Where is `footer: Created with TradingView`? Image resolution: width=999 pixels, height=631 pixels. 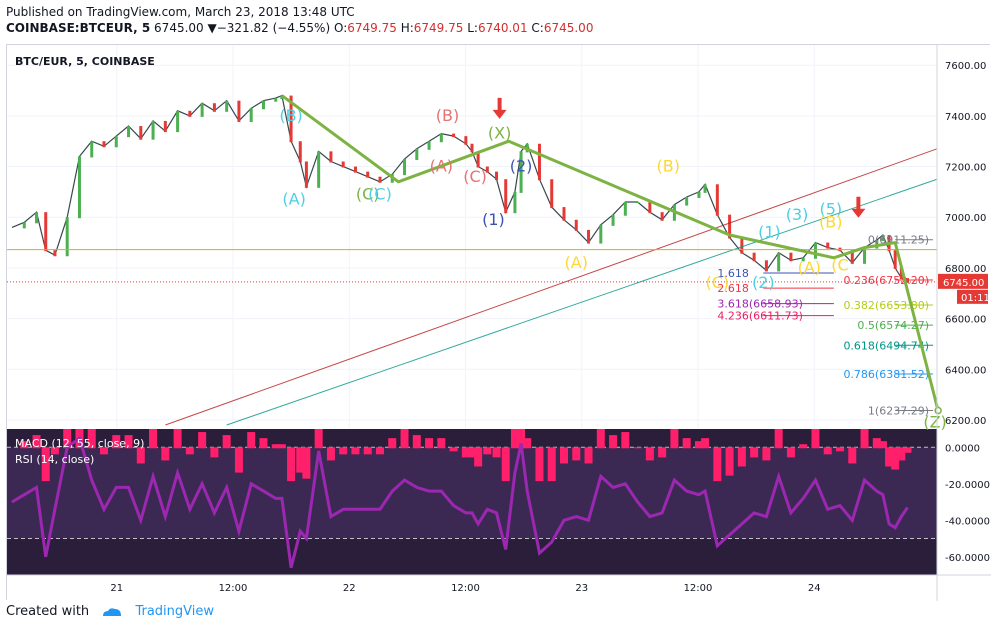
footer: Created with TradingView is located at coordinates (110, 611).